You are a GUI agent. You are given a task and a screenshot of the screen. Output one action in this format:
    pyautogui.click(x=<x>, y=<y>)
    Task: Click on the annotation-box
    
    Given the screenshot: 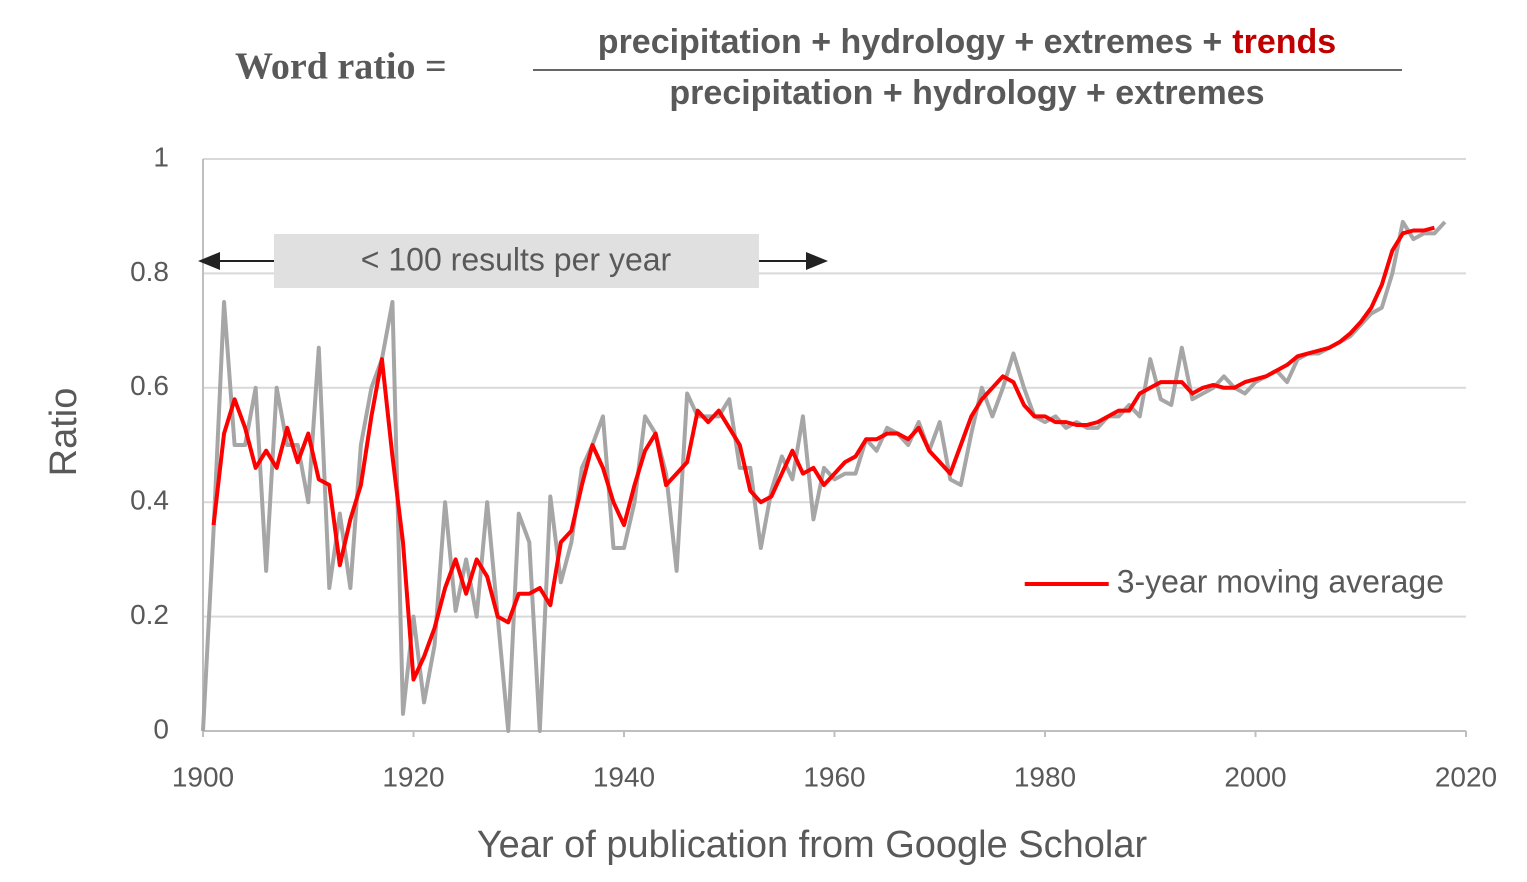 What is the action you would take?
    pyautogui.click(x=516, y=261)
    